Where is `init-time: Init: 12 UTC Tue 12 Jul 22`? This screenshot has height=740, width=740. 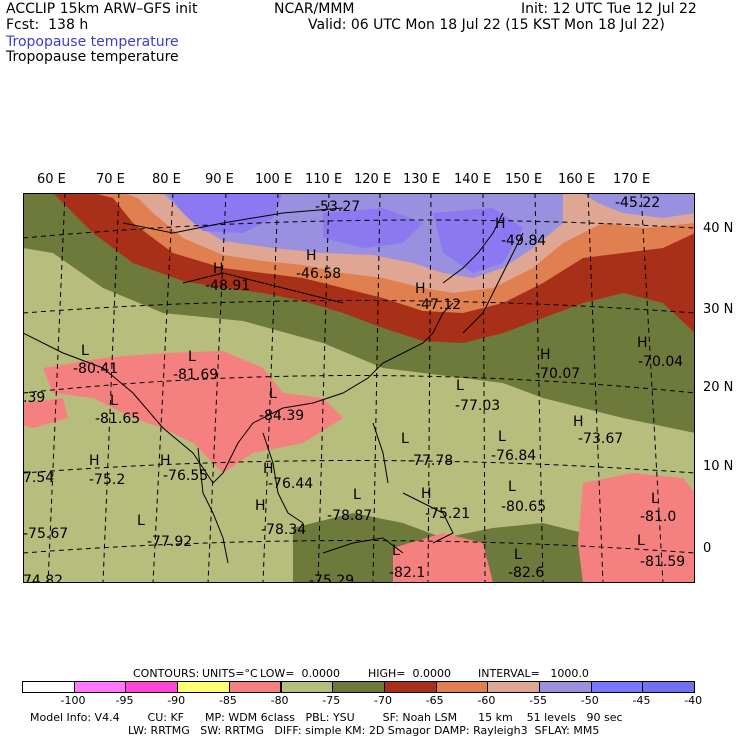
init-time: Init: 12 UTC Tue 12 Jul 22 is located at coordinates (609, 9).